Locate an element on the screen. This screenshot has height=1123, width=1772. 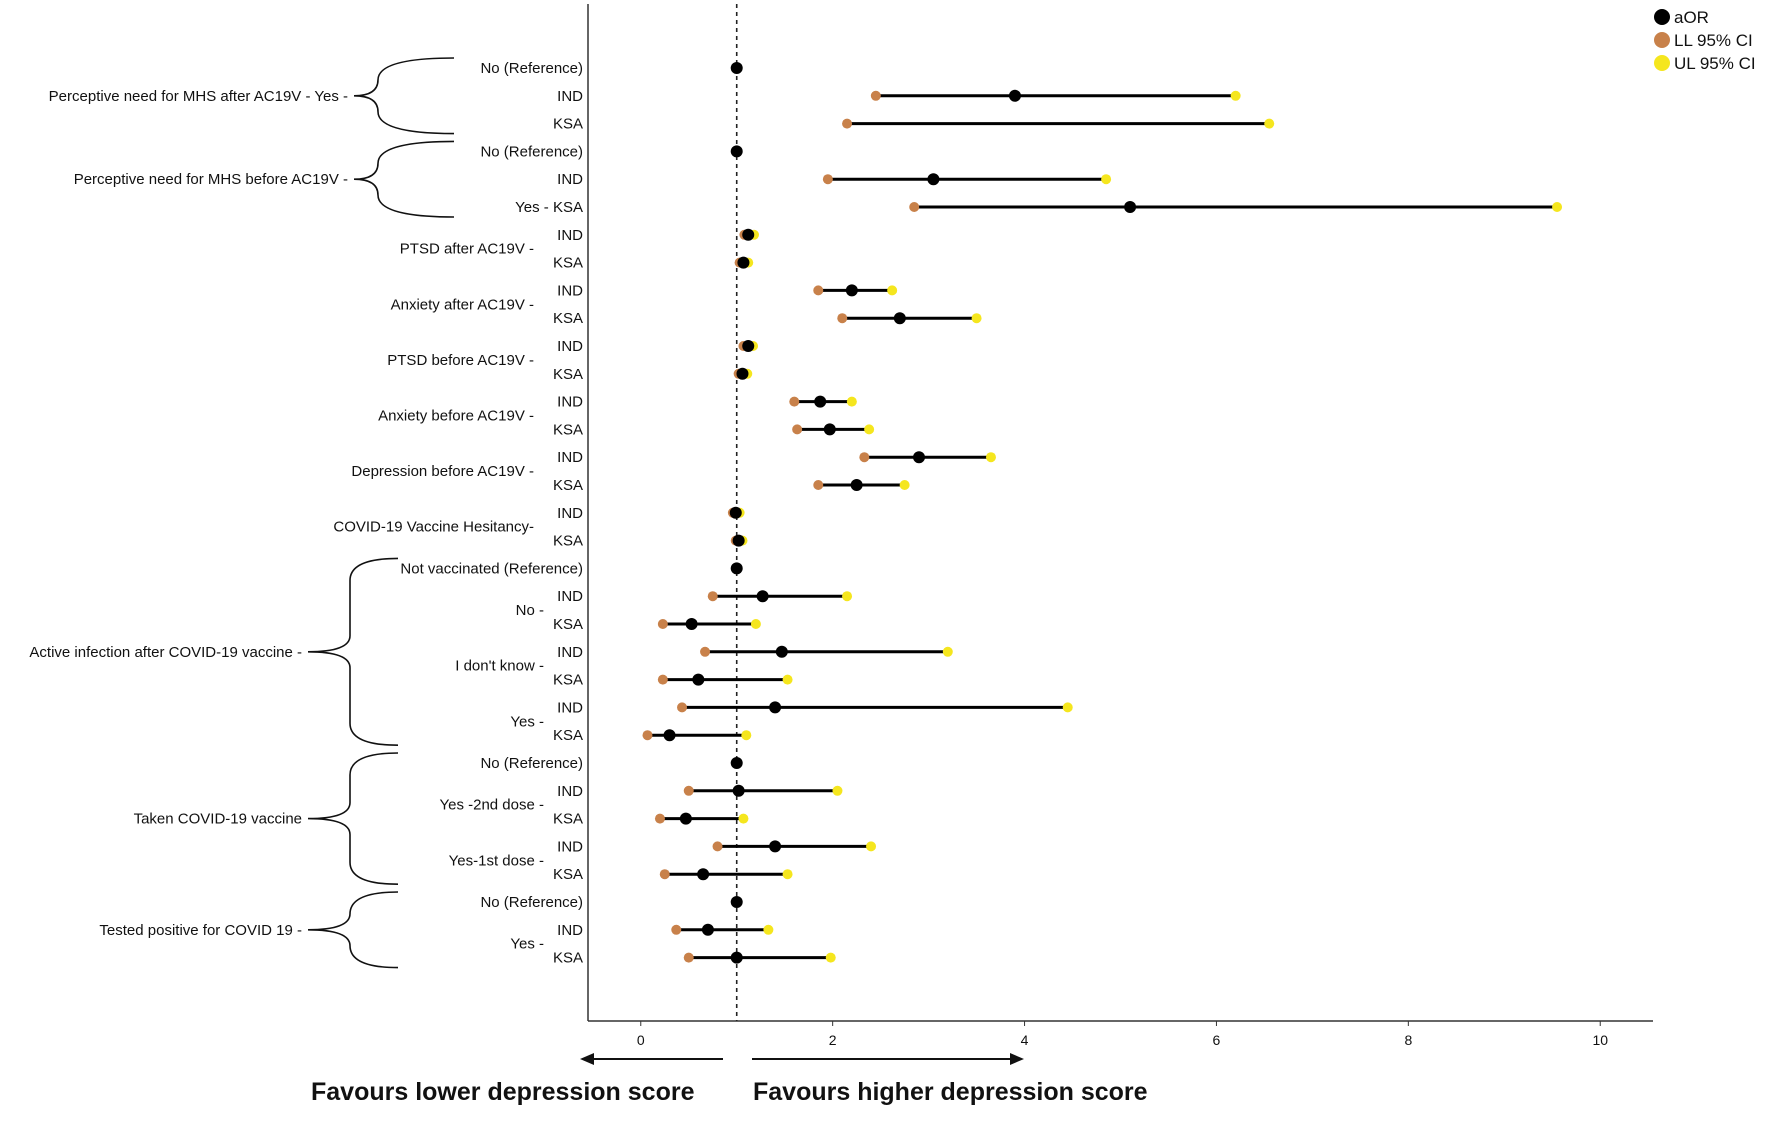
group-label: PTSD before AC19V - is located at coordinates (460, 360).